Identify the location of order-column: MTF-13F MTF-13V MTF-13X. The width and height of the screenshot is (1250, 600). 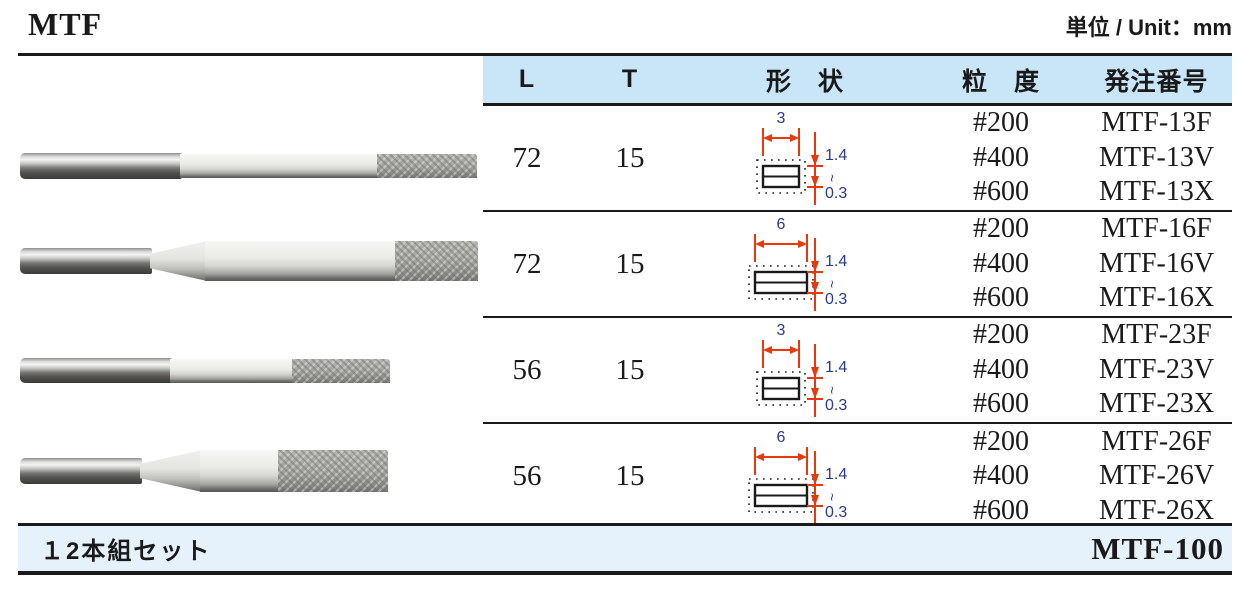
(1156, 158).